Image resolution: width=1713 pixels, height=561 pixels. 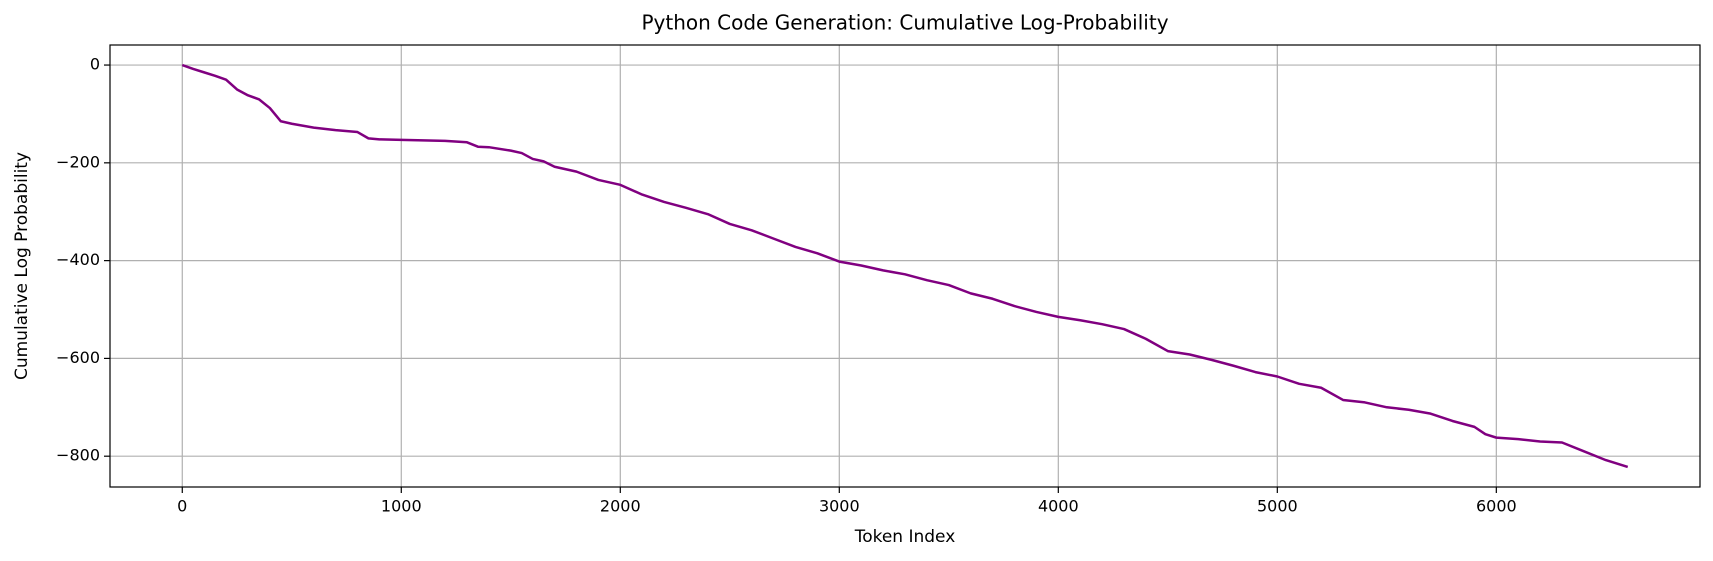 What do you see at coordinates (78, 357) in the screenshot?
I see `y-tick-label: −600` at bounding box center [78, 357].